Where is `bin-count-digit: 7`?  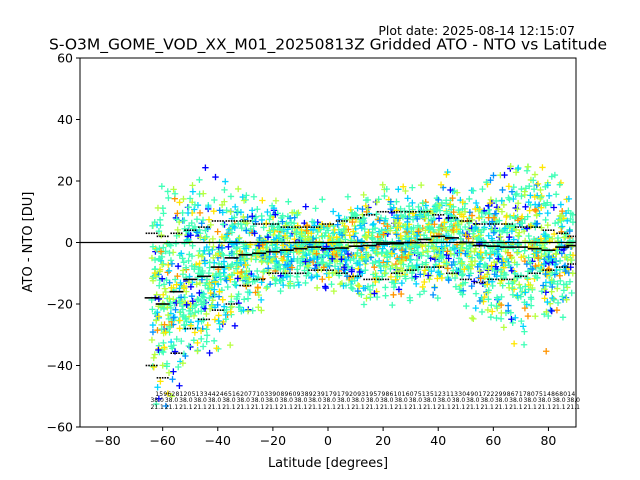
bin-count-digit: 7 is located at coordinates (379, 394).